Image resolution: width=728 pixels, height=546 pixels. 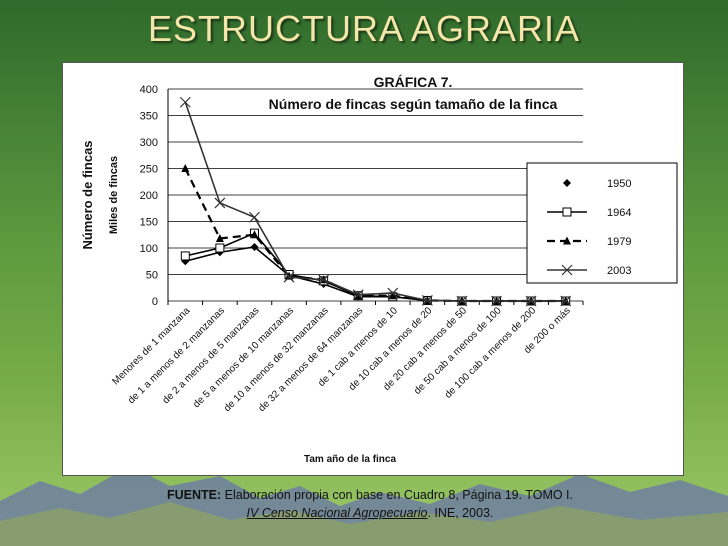 What do you see at coordinates (149, 90) in the screenshot?
I see `y-tick-label: 400` at bounding box center [149, 90].